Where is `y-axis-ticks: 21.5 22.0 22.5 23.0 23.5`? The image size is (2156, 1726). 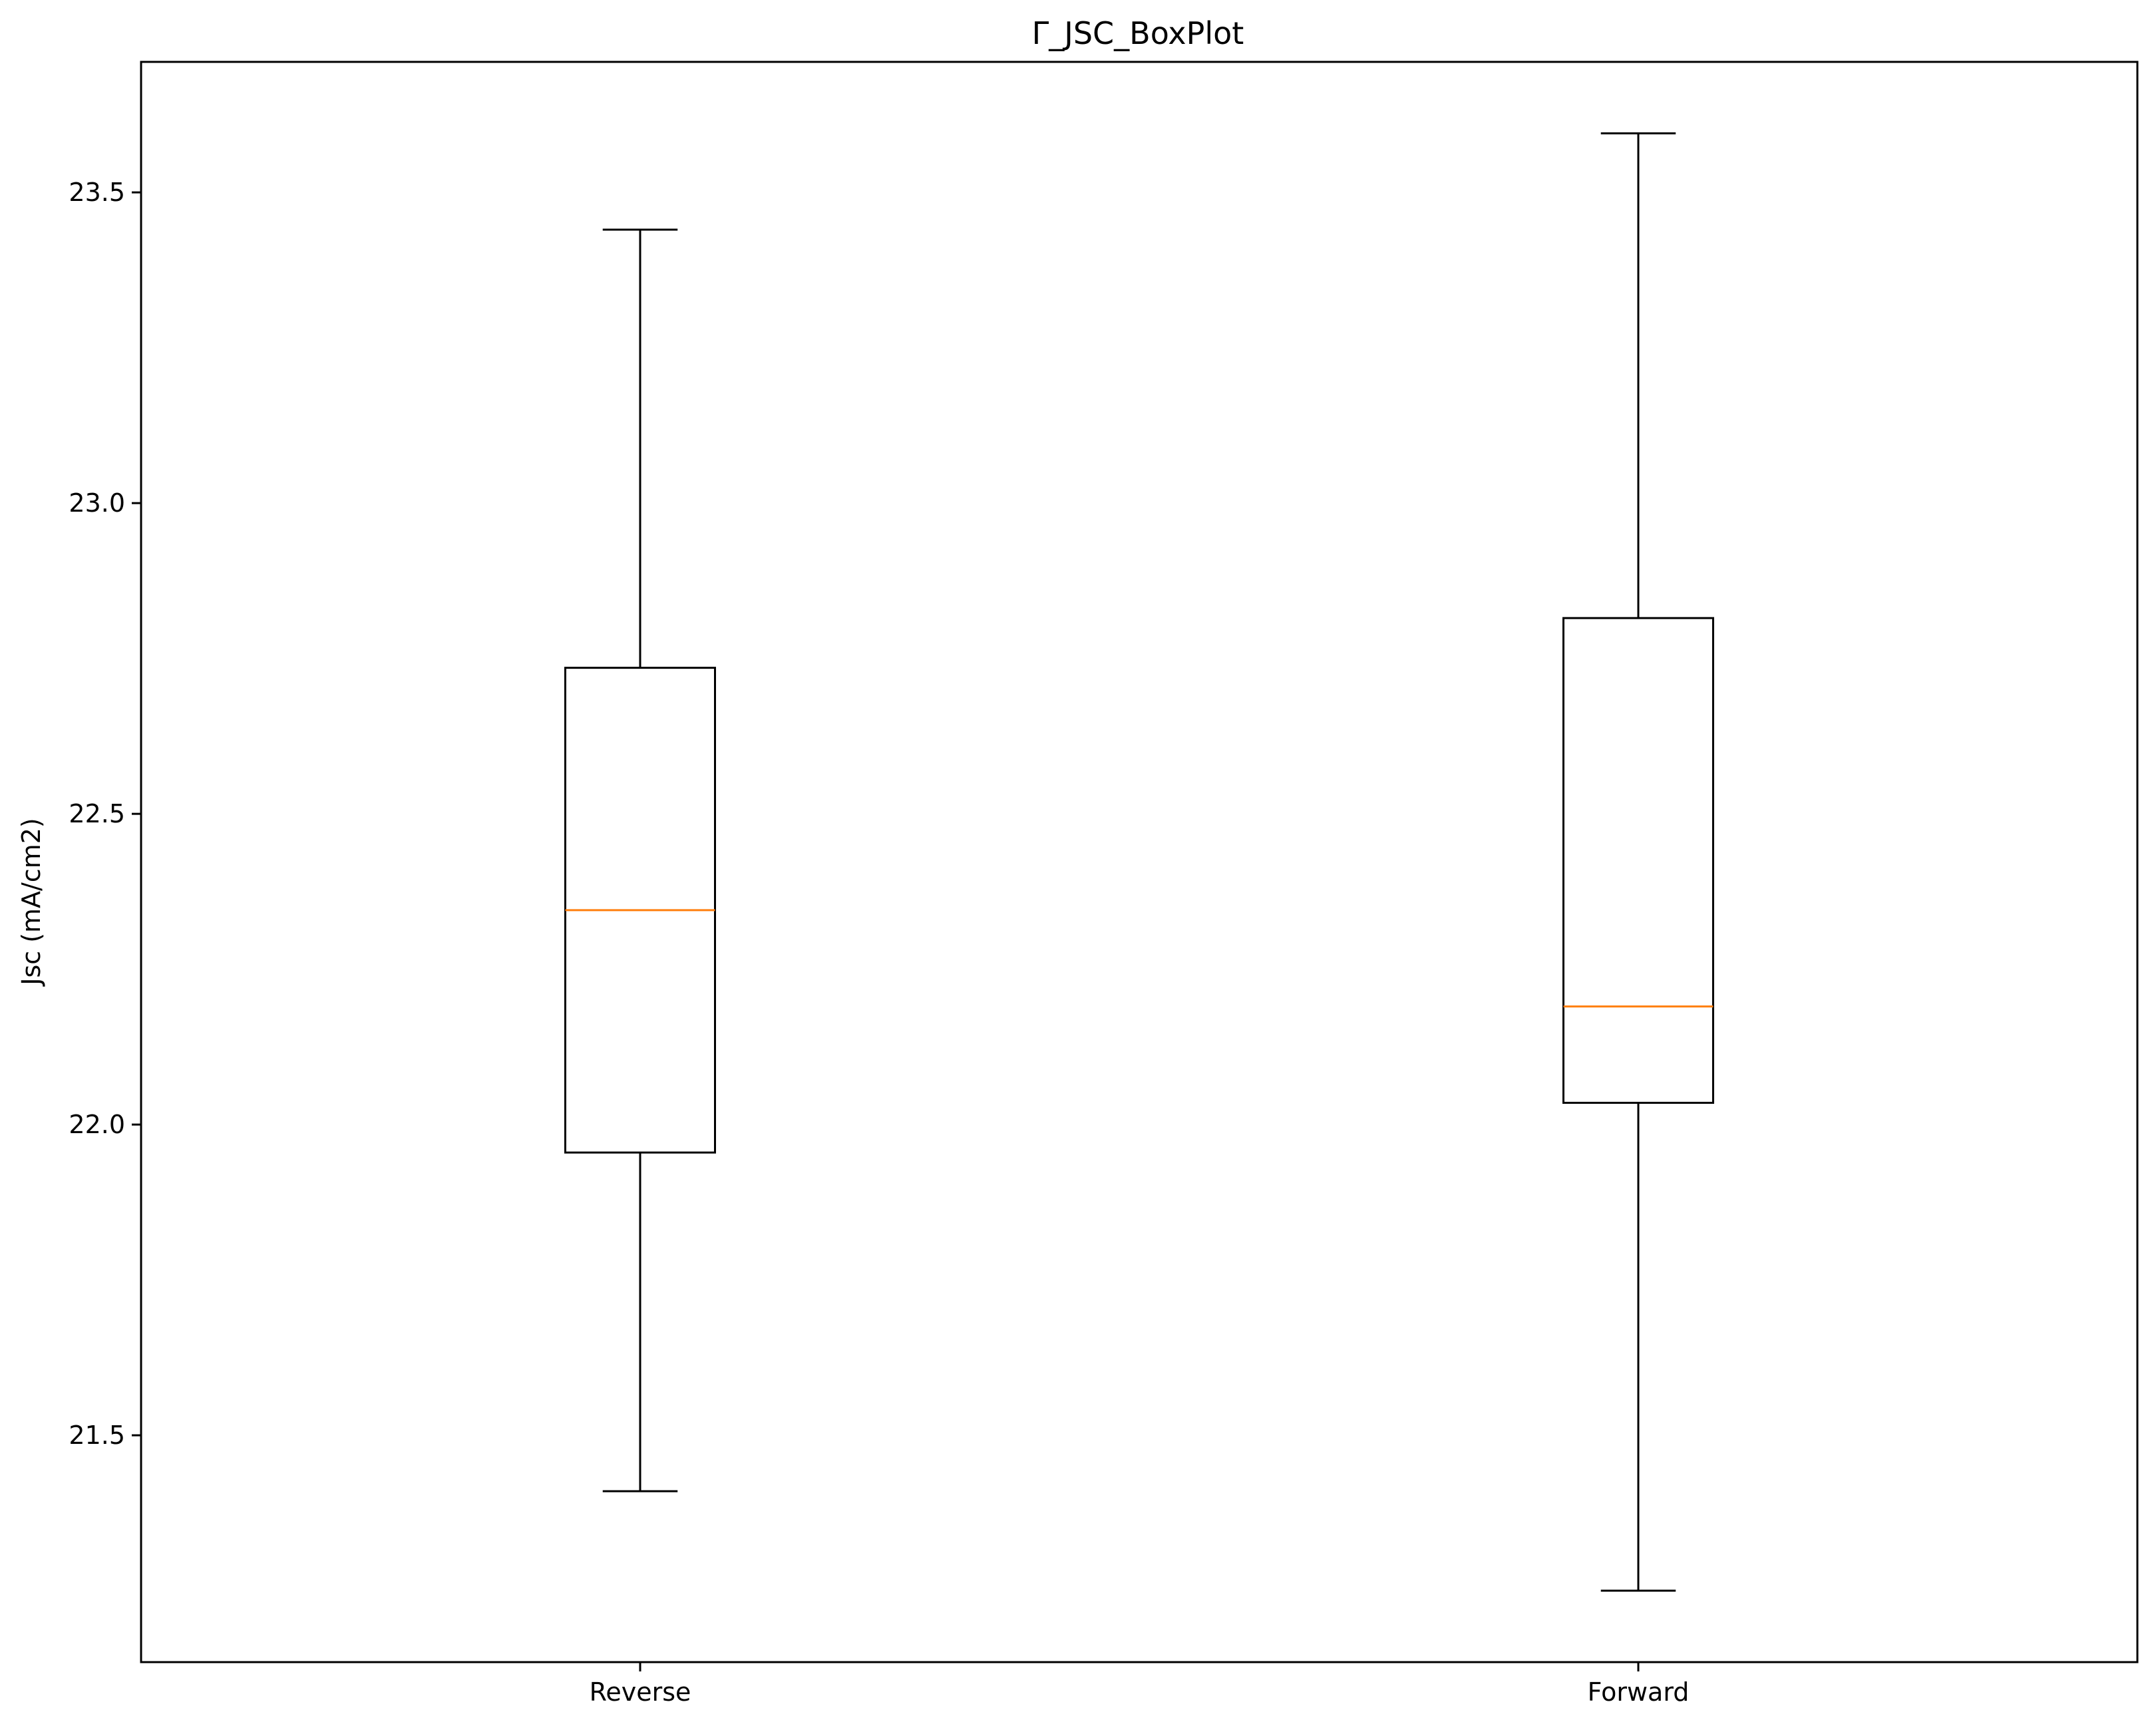 y-axis-ticks: 21.5 22.0 22.5 23.0 23.5 is located at coordinates (105, 814).